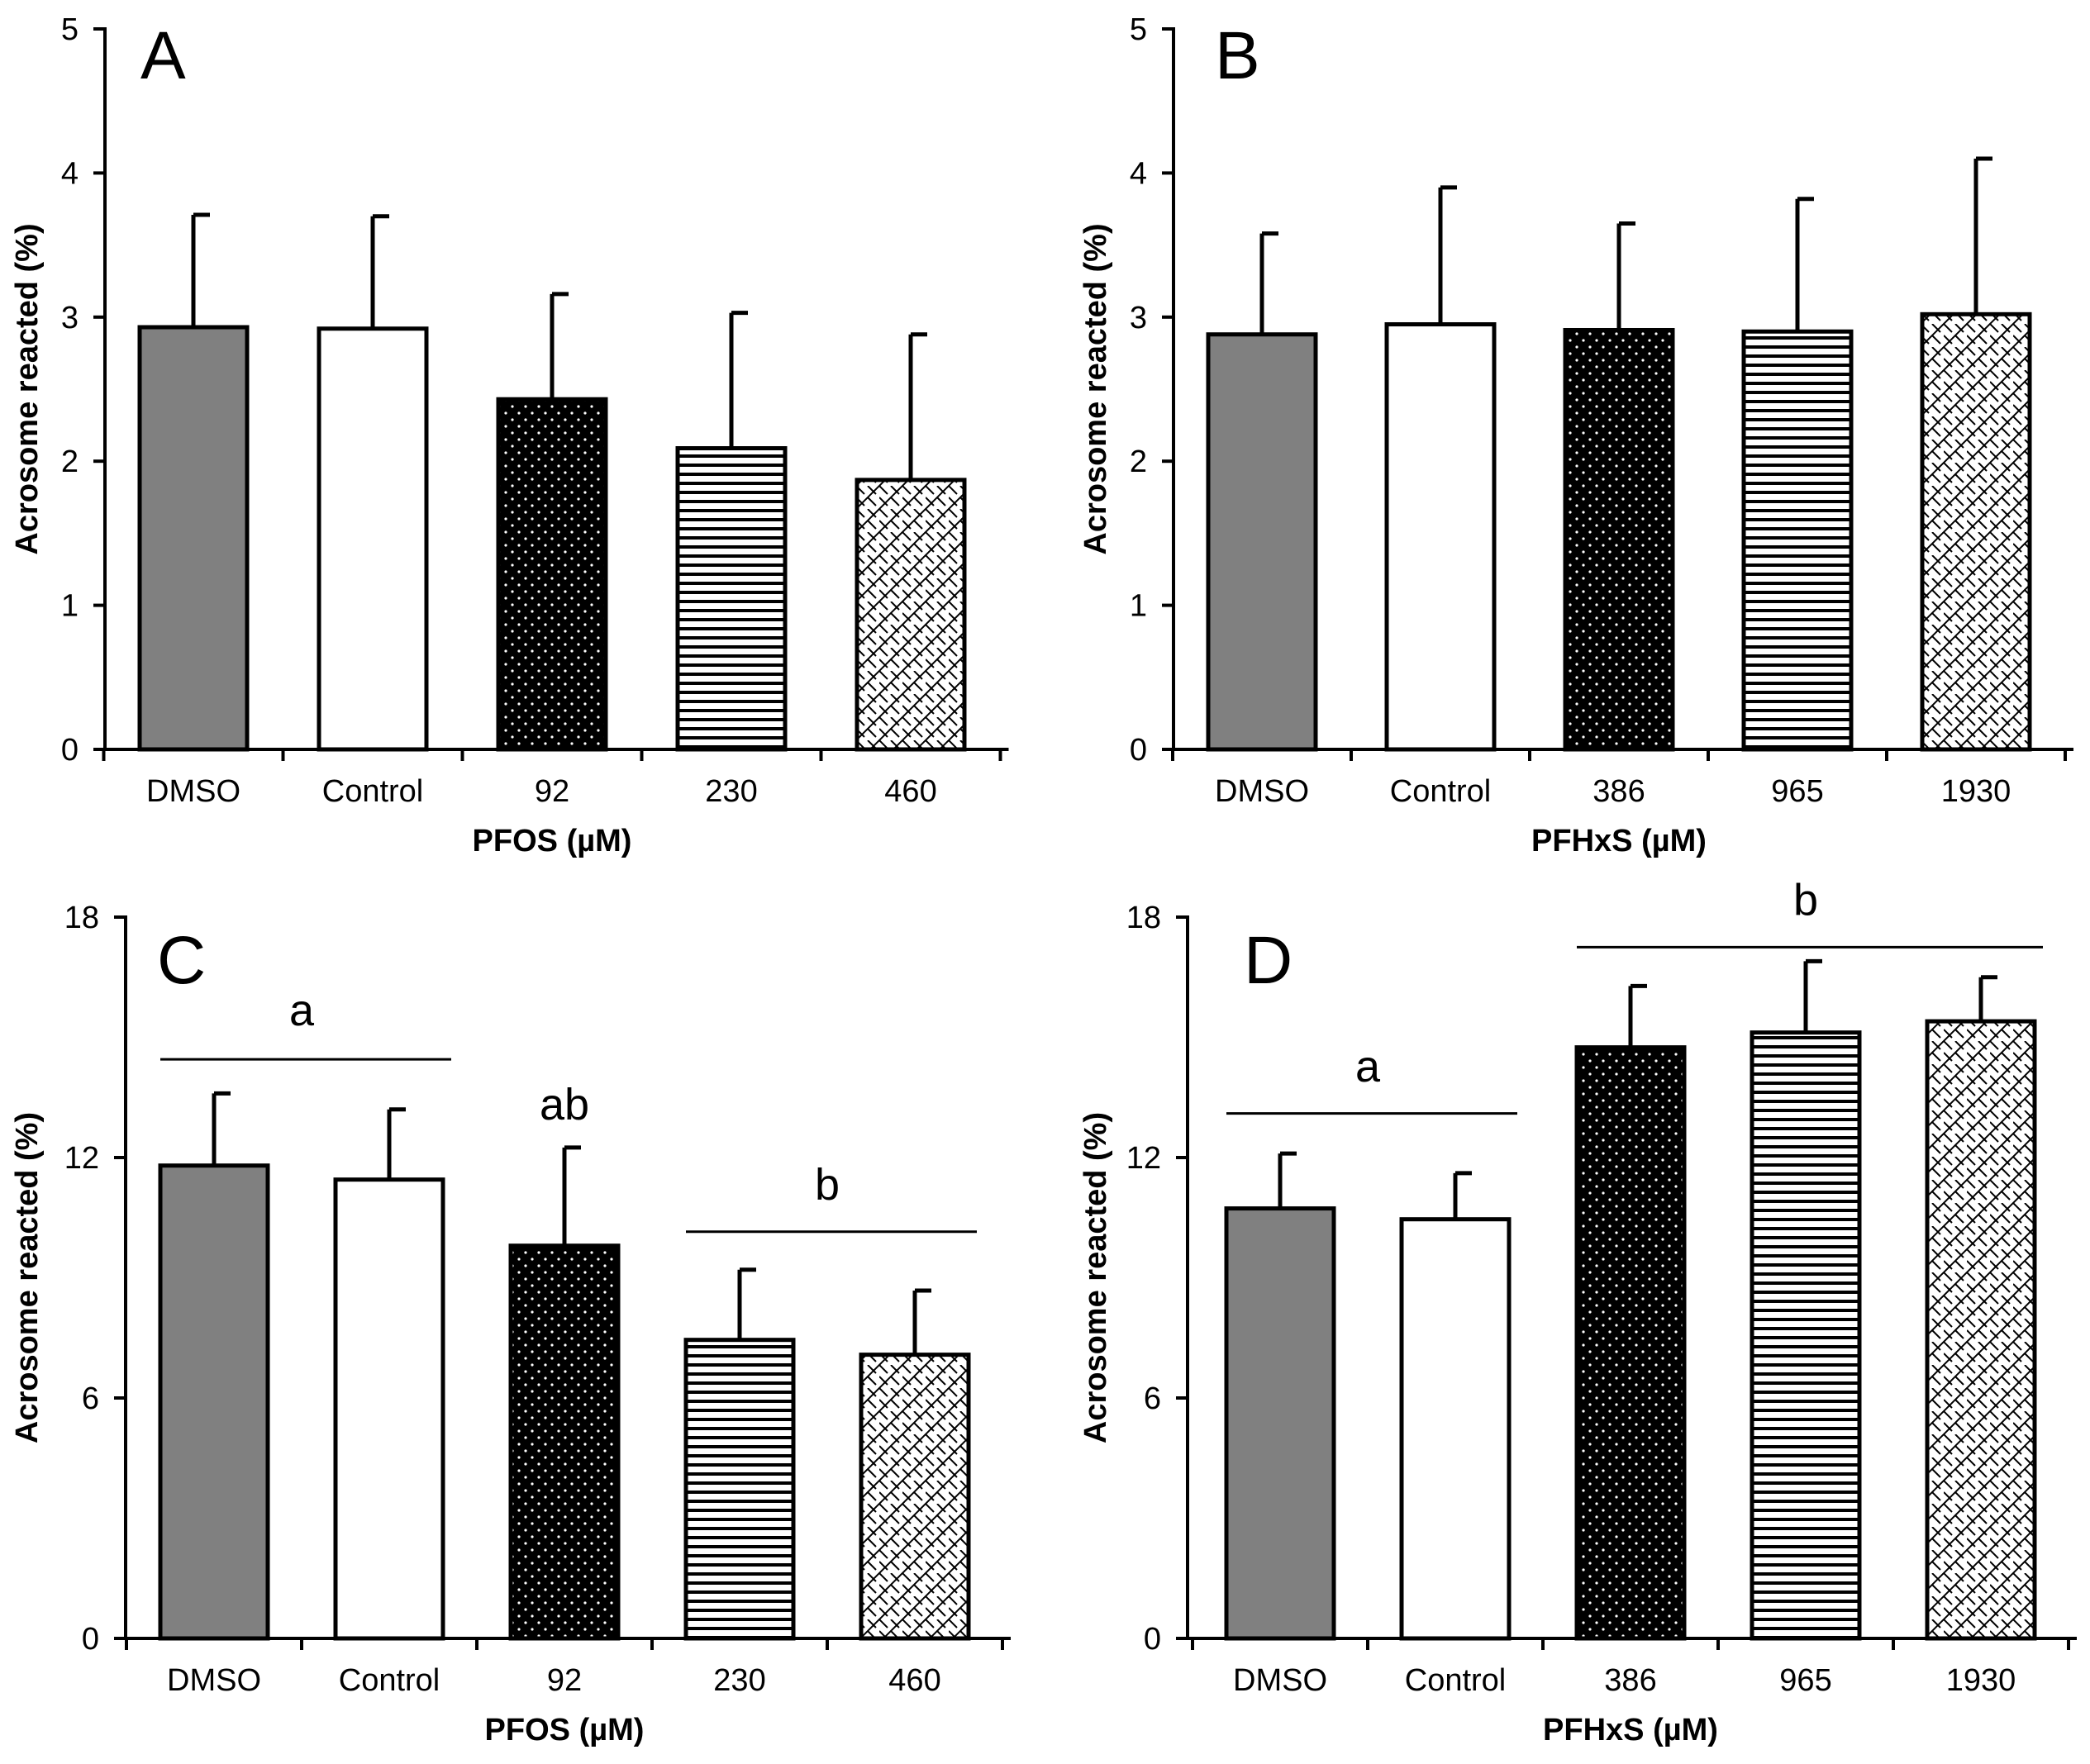 This screenshot has height=1764, width=2090. Describe the element at coordinates (163, 55) in the screenshot. I see `panel-letter: A` at that location.